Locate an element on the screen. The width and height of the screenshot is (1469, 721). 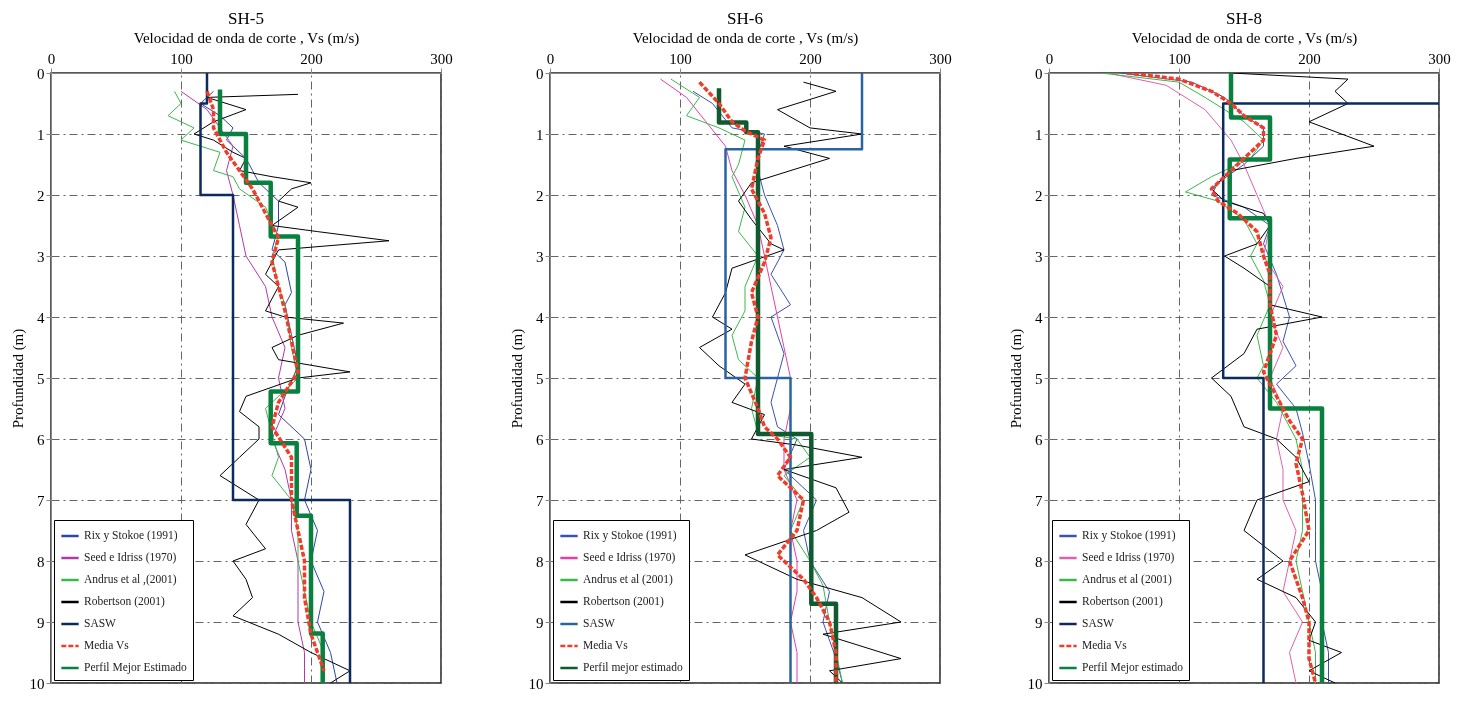
chart-title: SH-6 is located at coordinates (745, 18).